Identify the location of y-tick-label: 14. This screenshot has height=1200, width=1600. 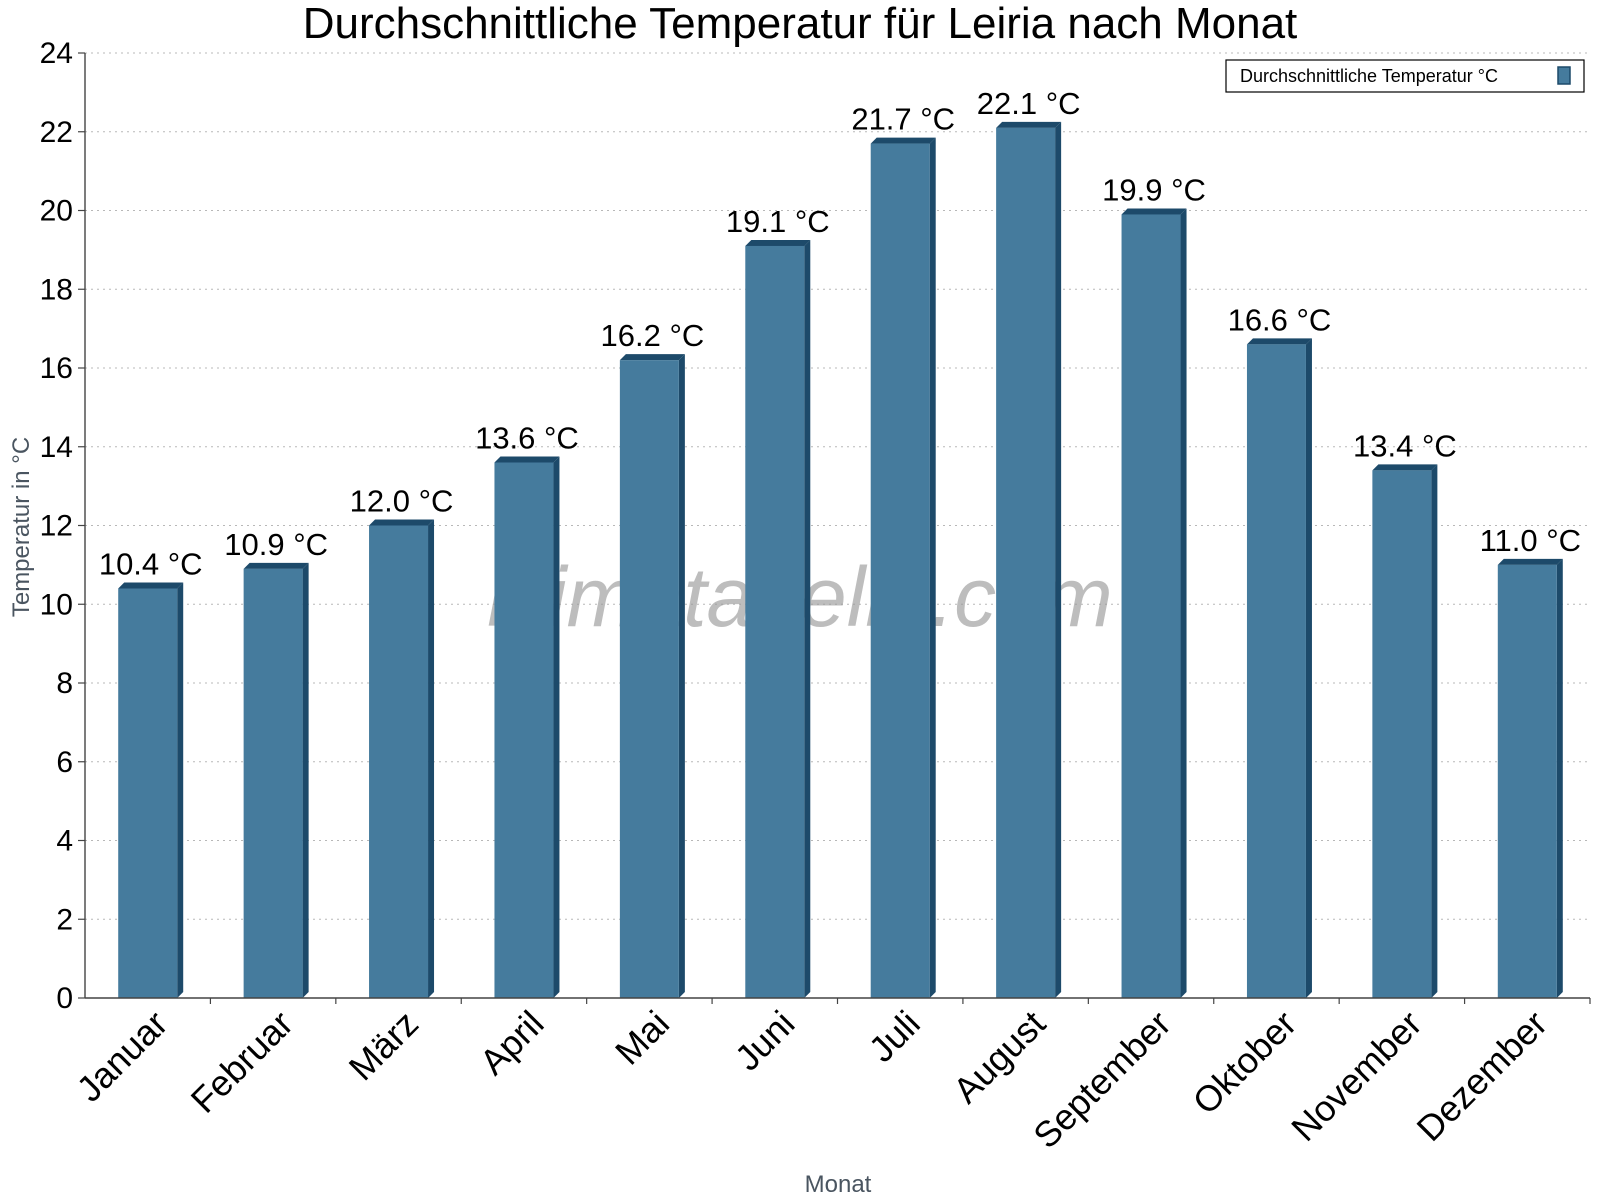
(56, 447).